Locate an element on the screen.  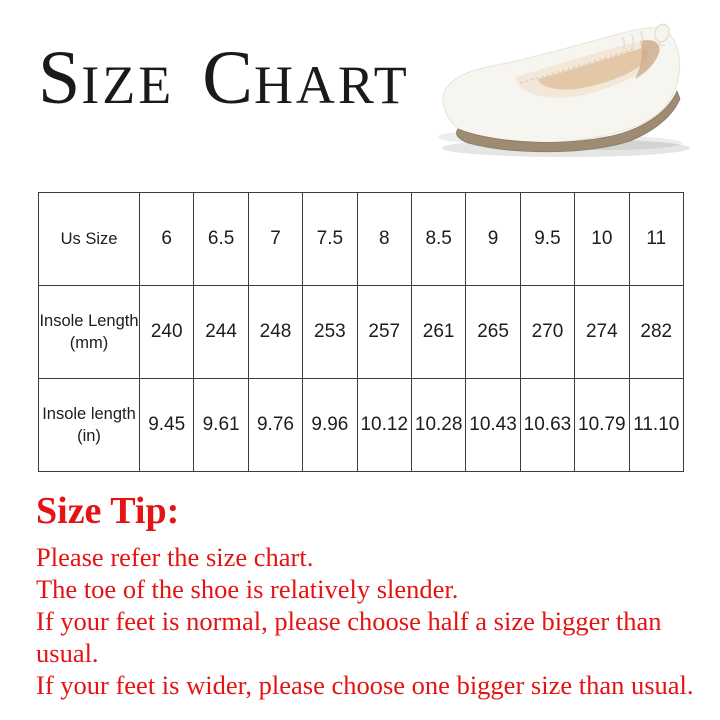
table-cell: 8 is located at coordinates (384, 239).